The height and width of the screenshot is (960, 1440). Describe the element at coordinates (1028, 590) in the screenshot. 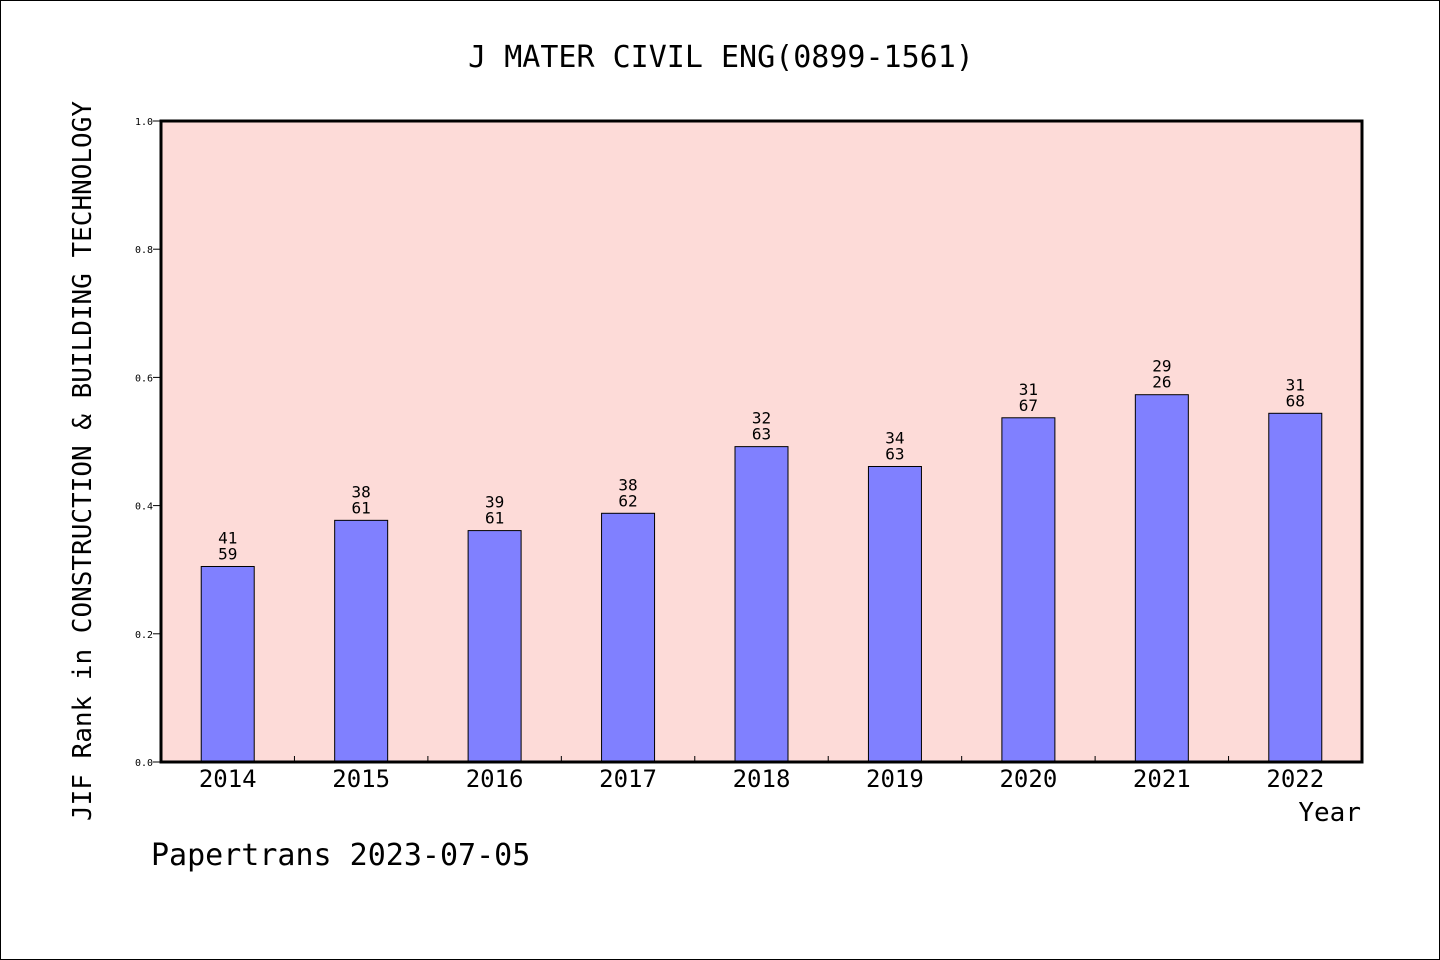

I see `bar-2020` at that location.